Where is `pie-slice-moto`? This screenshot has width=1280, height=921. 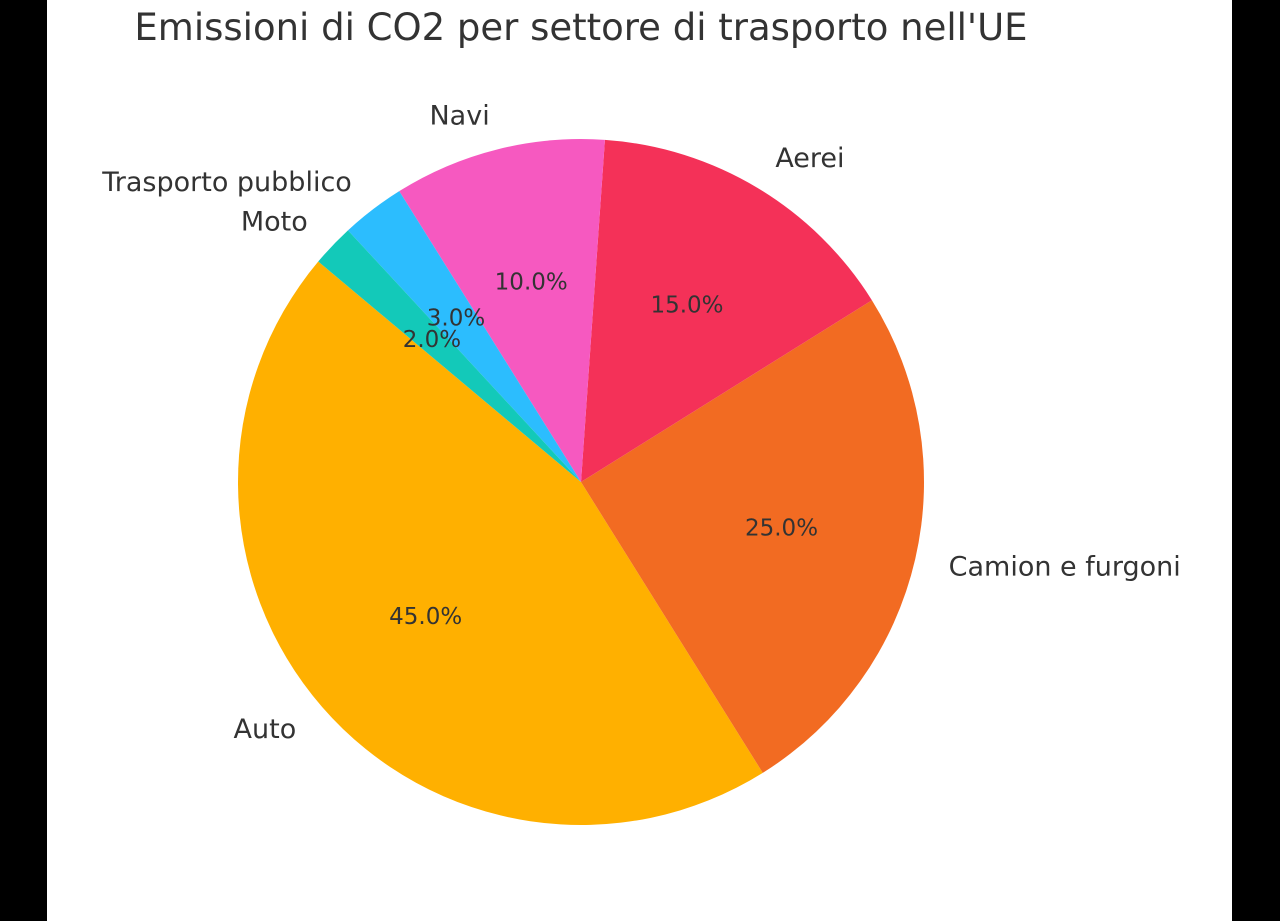
pie-slice-moto is located at coordinates (449, 356).